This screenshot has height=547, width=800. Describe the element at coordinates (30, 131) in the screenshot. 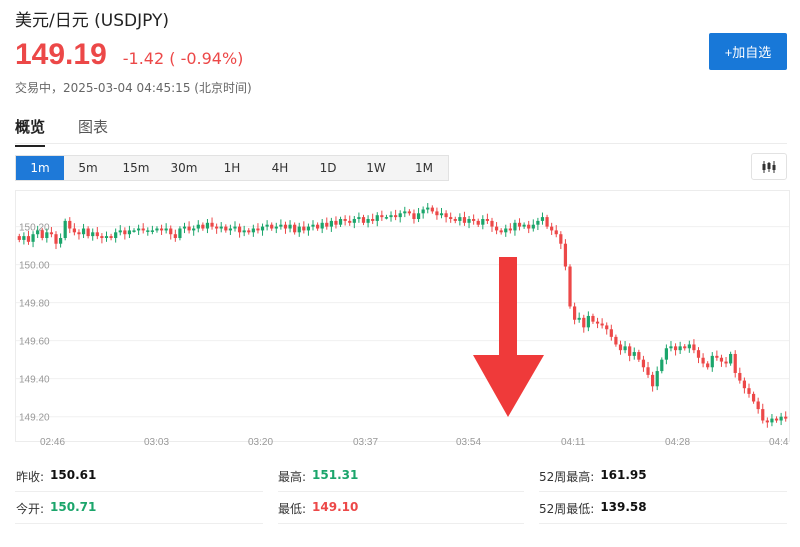

I see `tab-overview: 概览` at that location.